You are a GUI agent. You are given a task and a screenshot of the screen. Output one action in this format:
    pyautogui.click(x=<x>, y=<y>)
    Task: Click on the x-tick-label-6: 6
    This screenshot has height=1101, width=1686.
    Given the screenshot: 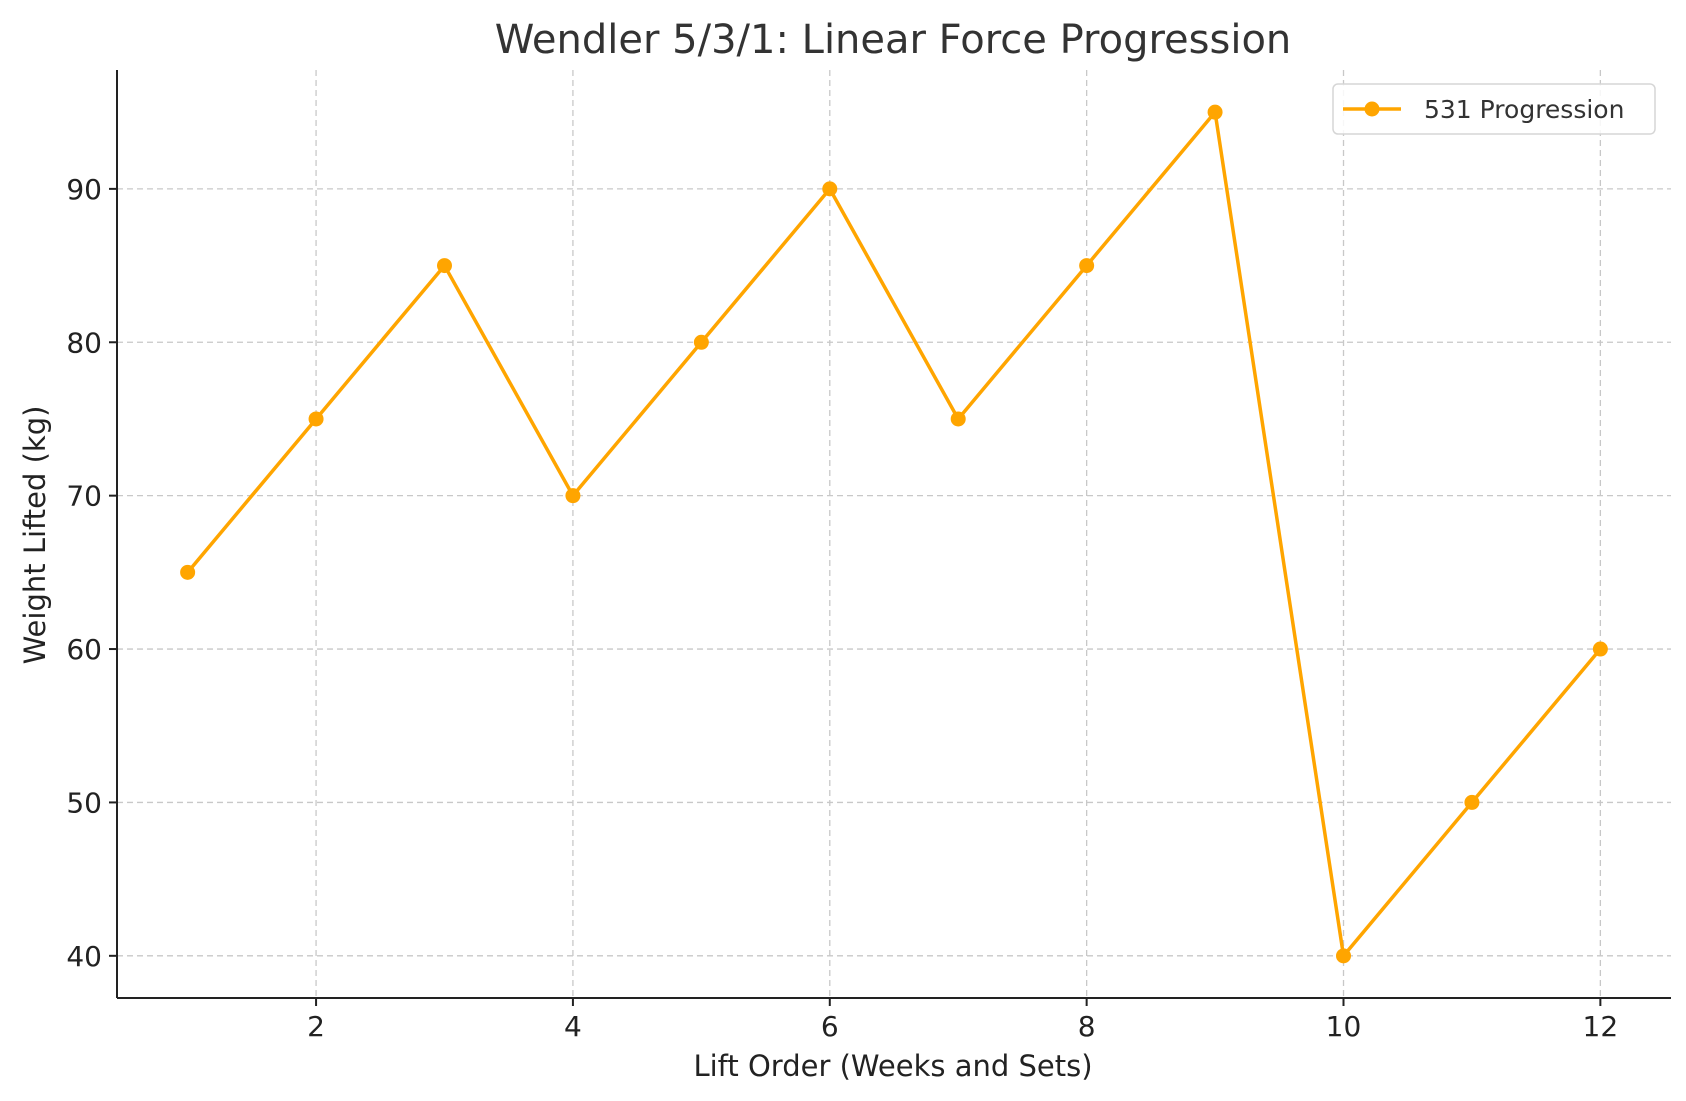 What is the action you would take?
    pyautogui.click(x=830, y=1026)
    